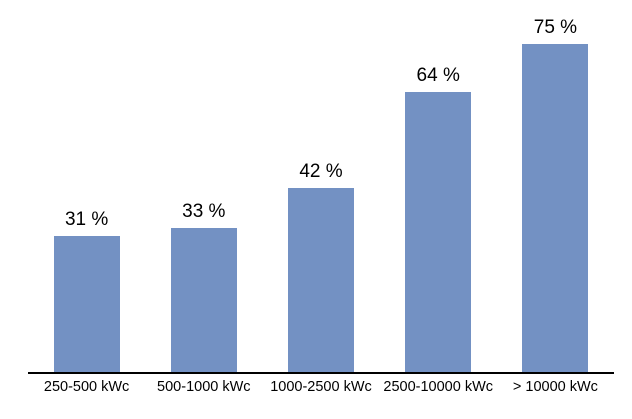 This screenshot has width=632, height=419. I want to click on x-axis-label: 500-1000 kWc, so click(204, 387).